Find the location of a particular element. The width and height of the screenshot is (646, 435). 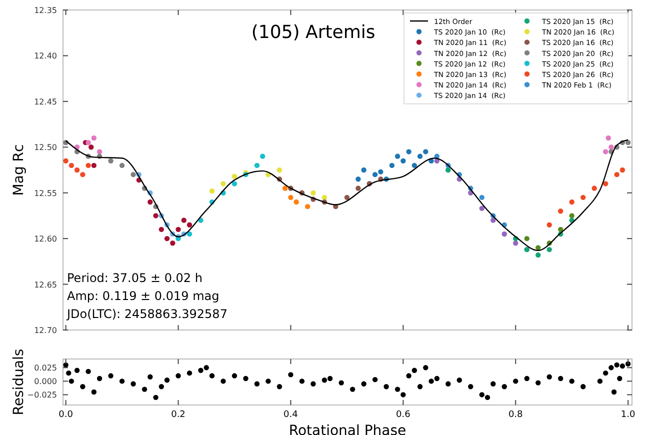

y-tick-label: 0.025 is located at coordinates (45, 368).